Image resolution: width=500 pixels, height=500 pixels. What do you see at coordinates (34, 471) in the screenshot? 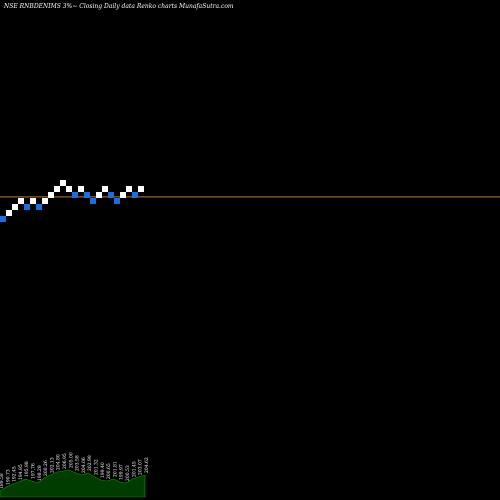
I see `volume-label: 197.76` at bounding box center [34, 471].